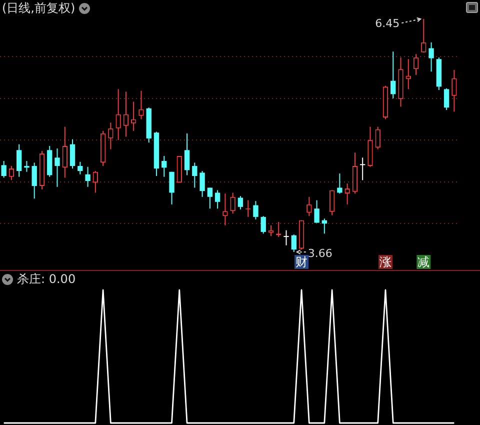  Describe the element at coordinates (385, 262) in the screenshot. I see `text: 涨` at that location.